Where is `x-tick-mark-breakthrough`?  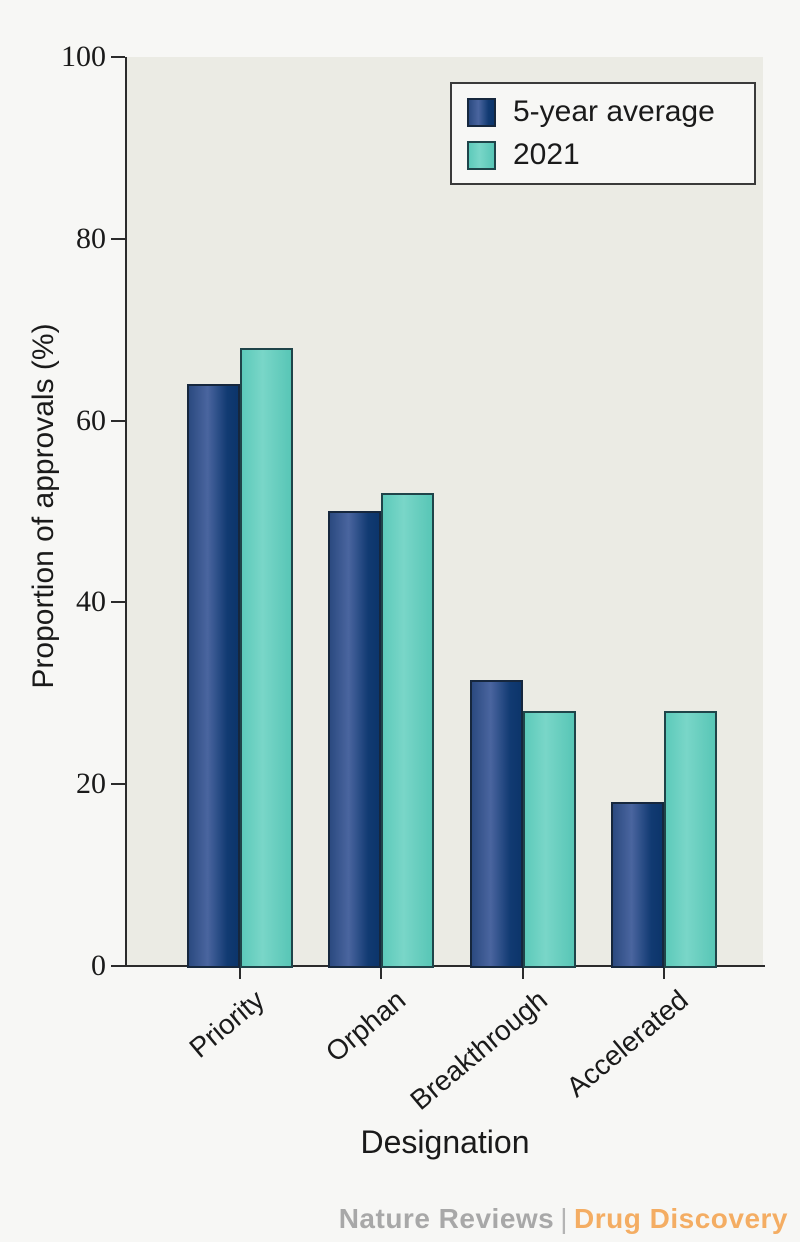 x-tick-mark-breakthrough is located at coordinates (522, 973).